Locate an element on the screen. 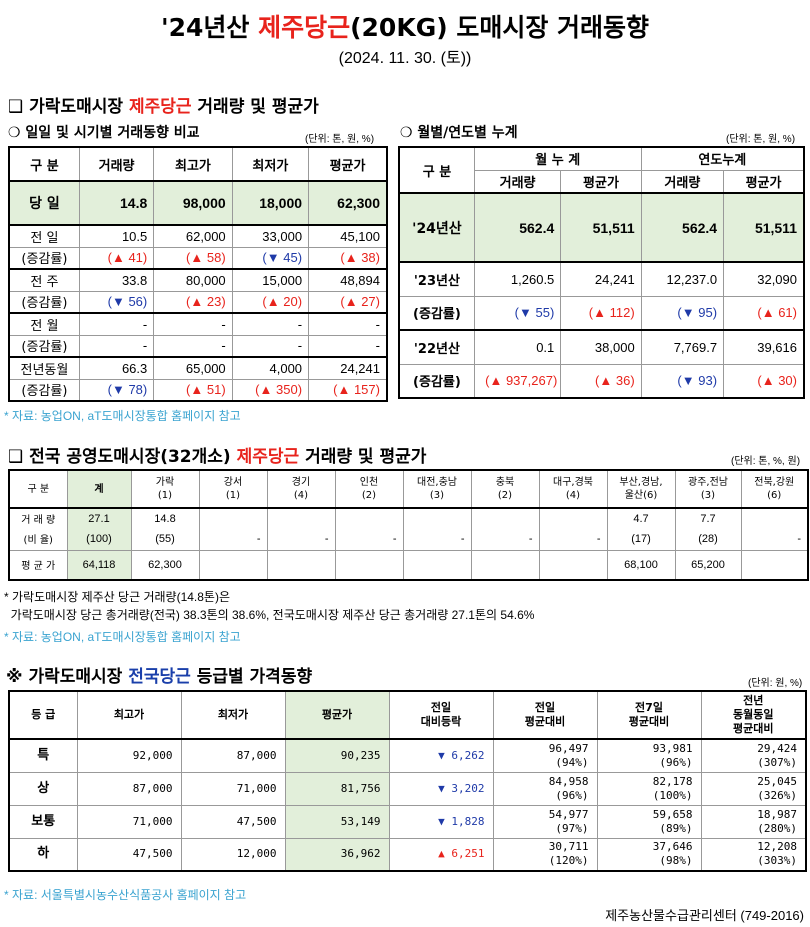  value-cell: 84,958 (96%) is located at coordinates (545, 788).